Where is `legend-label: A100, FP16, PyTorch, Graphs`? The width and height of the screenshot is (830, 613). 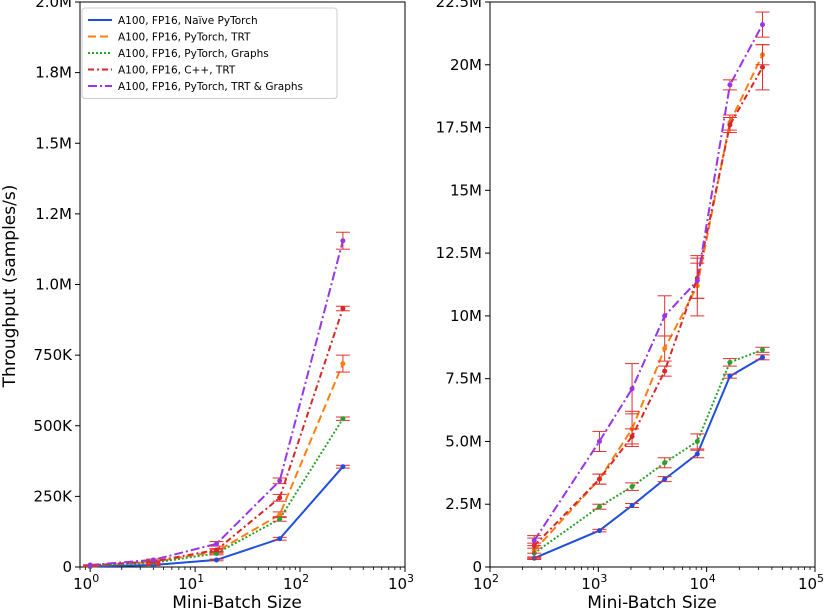
legend-label: A100, FP16, PyTorch, Graphs is located at coordinates (193, 54).